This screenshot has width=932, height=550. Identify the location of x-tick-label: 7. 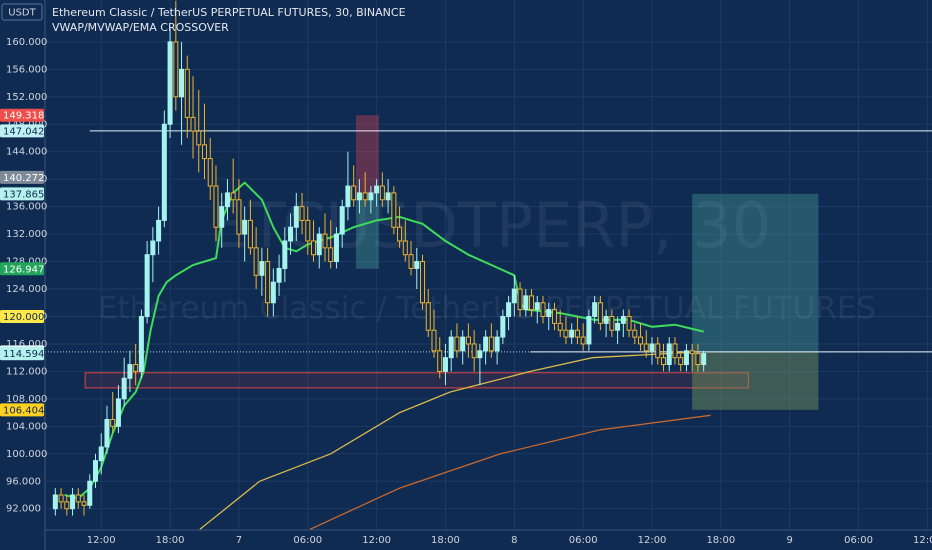
(239, 540).